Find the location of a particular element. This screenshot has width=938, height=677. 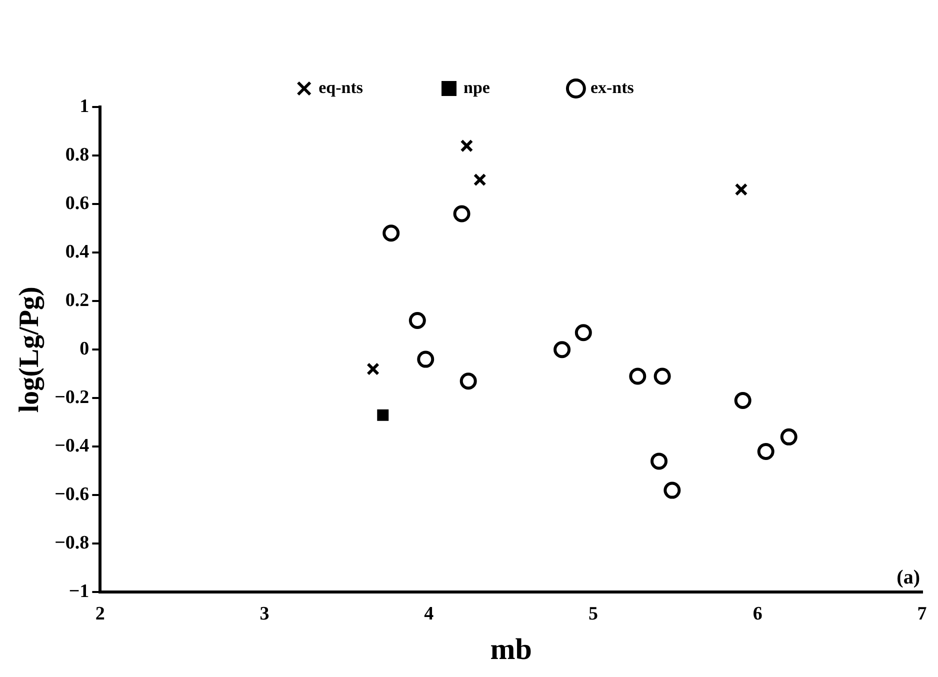

y-tick-label: −0.2 is located at coordinates (72, 397).